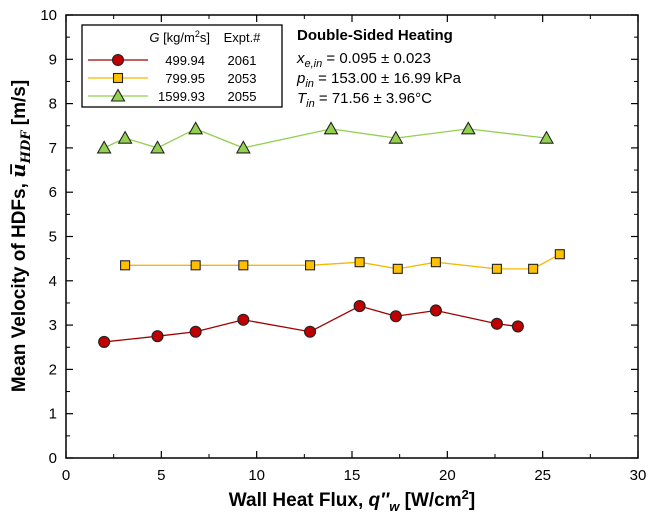 The width and height of the screenshot is (651, 517). What do you see at coordinates (242, 96) in the screenshot?
I see `legend-expt: 2055` at bounding box center [242, 96].